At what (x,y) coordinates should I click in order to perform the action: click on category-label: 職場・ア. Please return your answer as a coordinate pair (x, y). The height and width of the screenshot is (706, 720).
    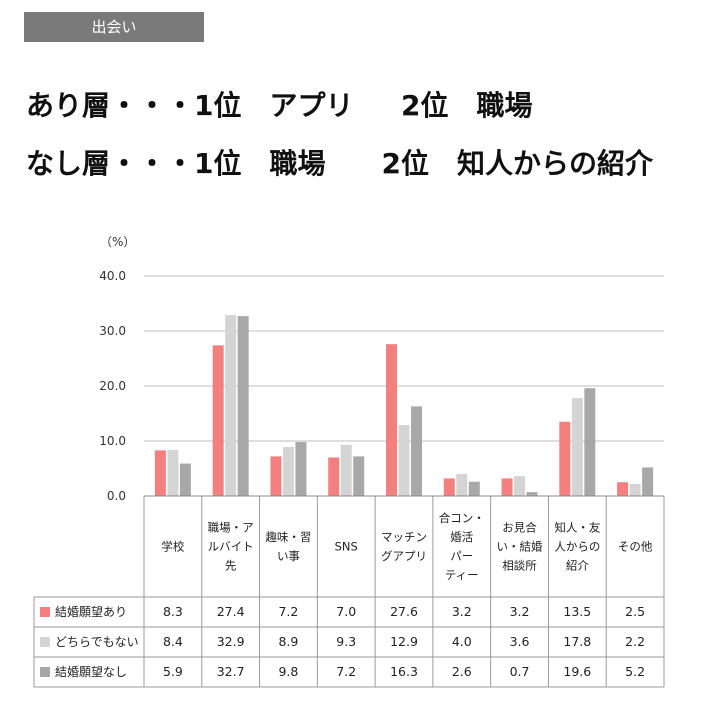
    Looking at the image, I should click on (231, 528).